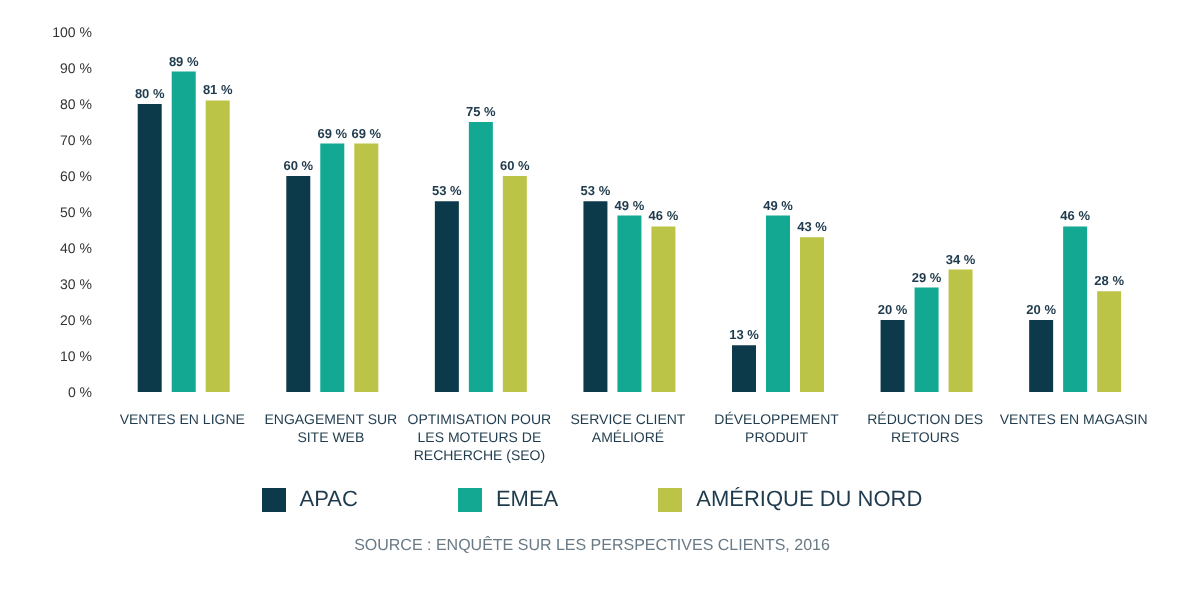 The image size is (1184, 614). What do you see at coordinates (527, 500) in the screenshot?
I see `legend-label: EMEA` at bounding box center [527, 500].